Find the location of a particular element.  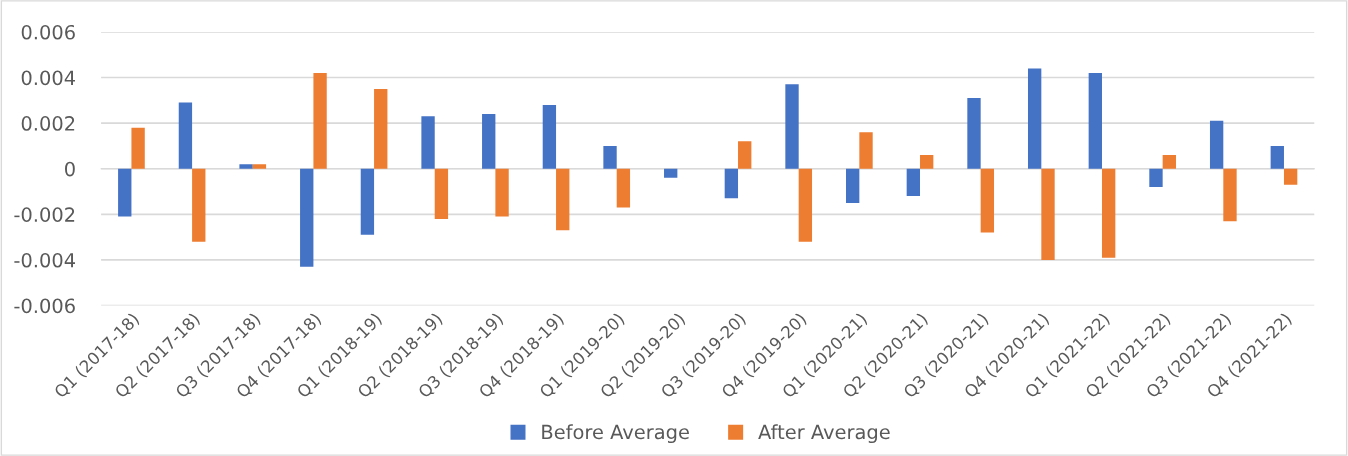

y-tick-label: 0.004 is located at coordinates (48, 78).